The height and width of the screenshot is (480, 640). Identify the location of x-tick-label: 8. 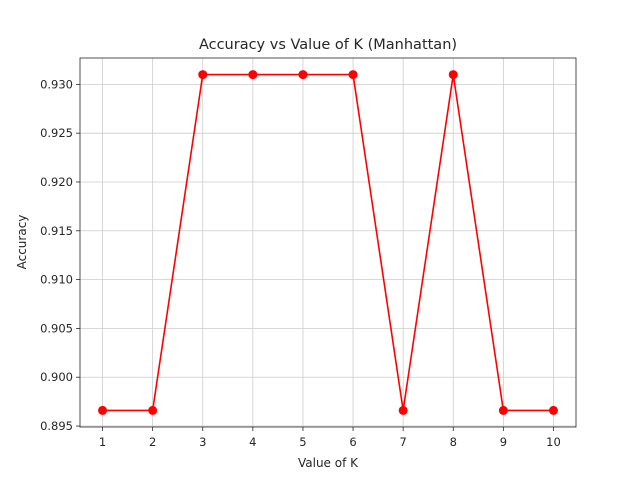
(453, 442).